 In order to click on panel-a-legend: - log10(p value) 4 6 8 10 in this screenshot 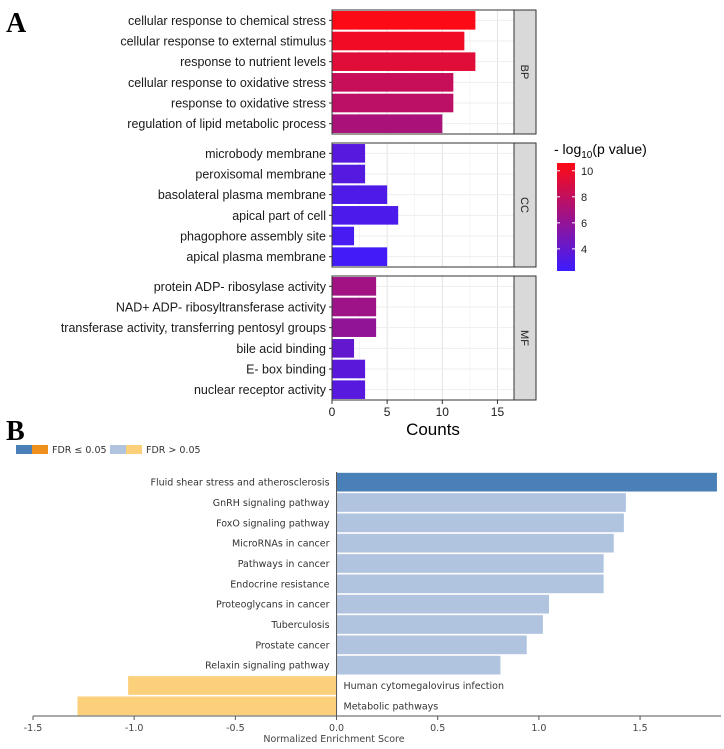, I will do `click(600, 206)`.